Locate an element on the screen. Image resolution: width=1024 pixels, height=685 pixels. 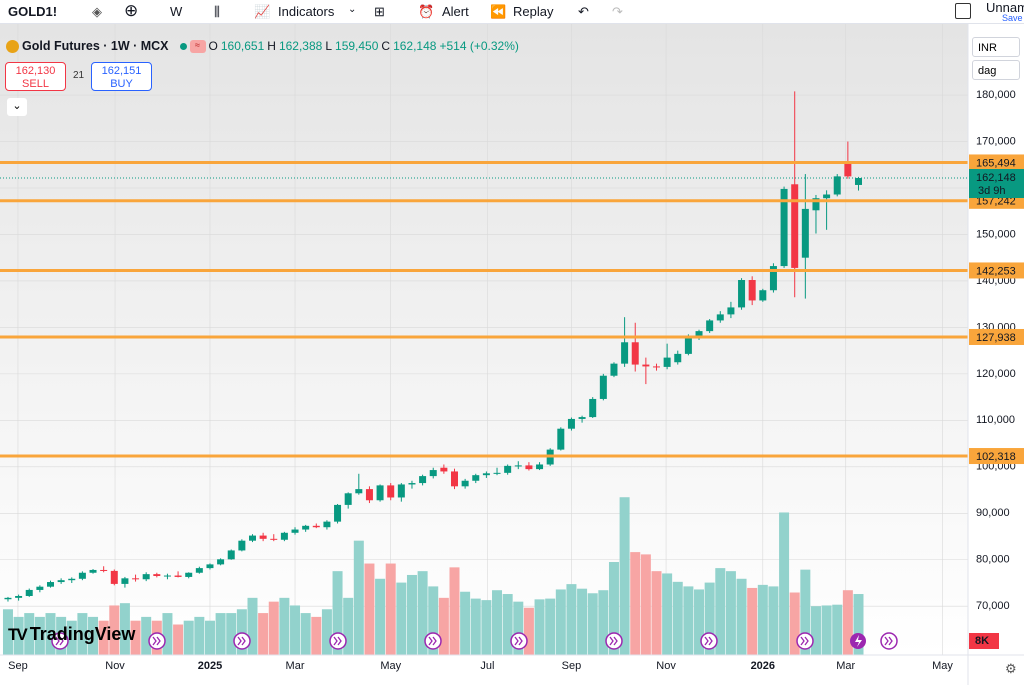
buy-price: 162,151 is located at coordinates (121, 71).